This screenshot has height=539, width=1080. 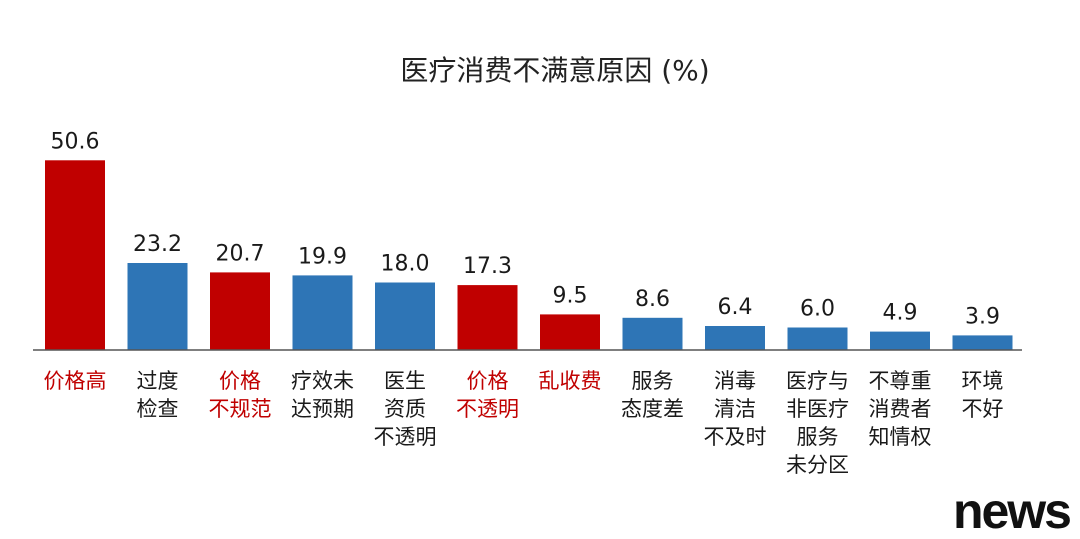 What do you see at coordinates (240, 253) in the screenshot?
I see `value-label-2: 20.7` at bounding box center [240, 253].